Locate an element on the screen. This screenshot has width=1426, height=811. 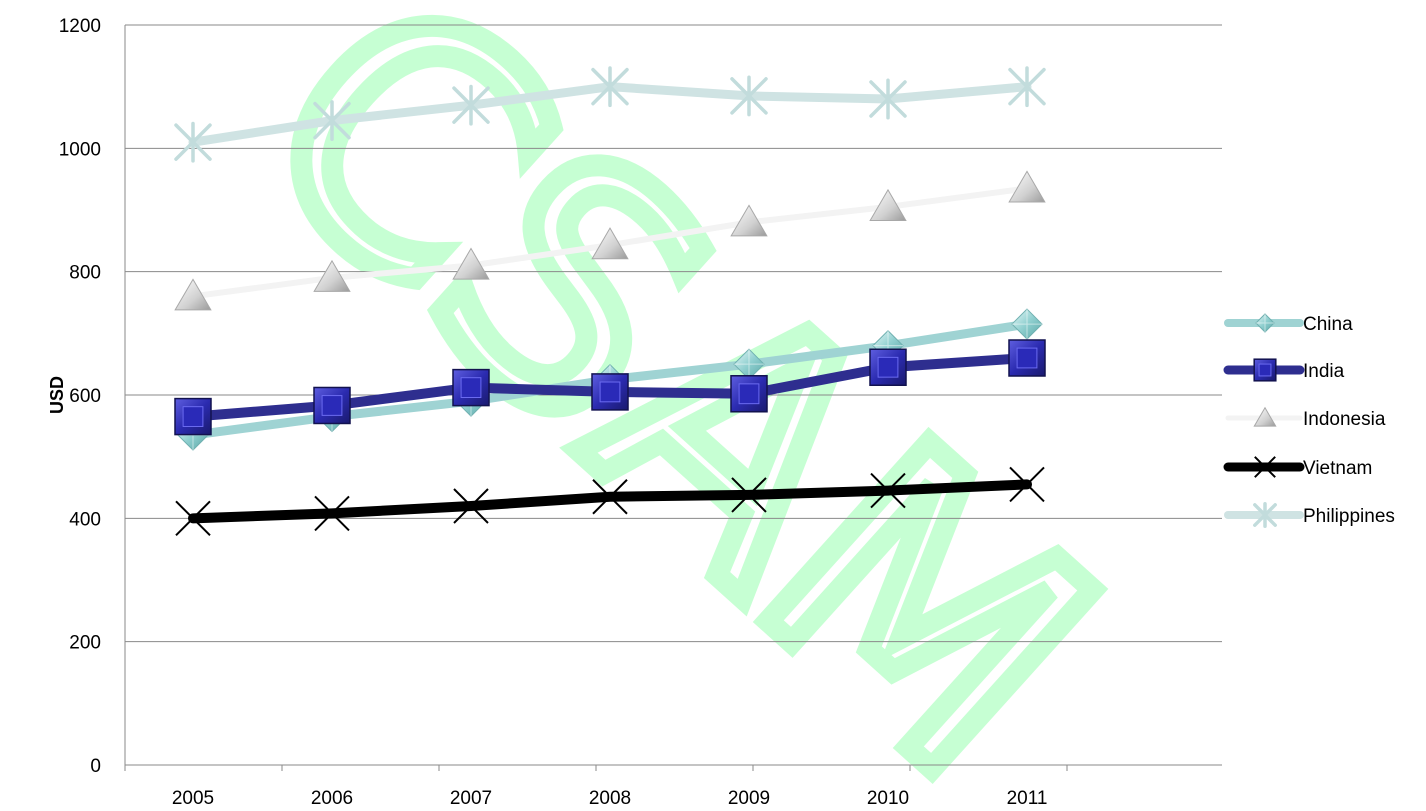
x-tick-label: 2005 is located at coordinates (193, 798).